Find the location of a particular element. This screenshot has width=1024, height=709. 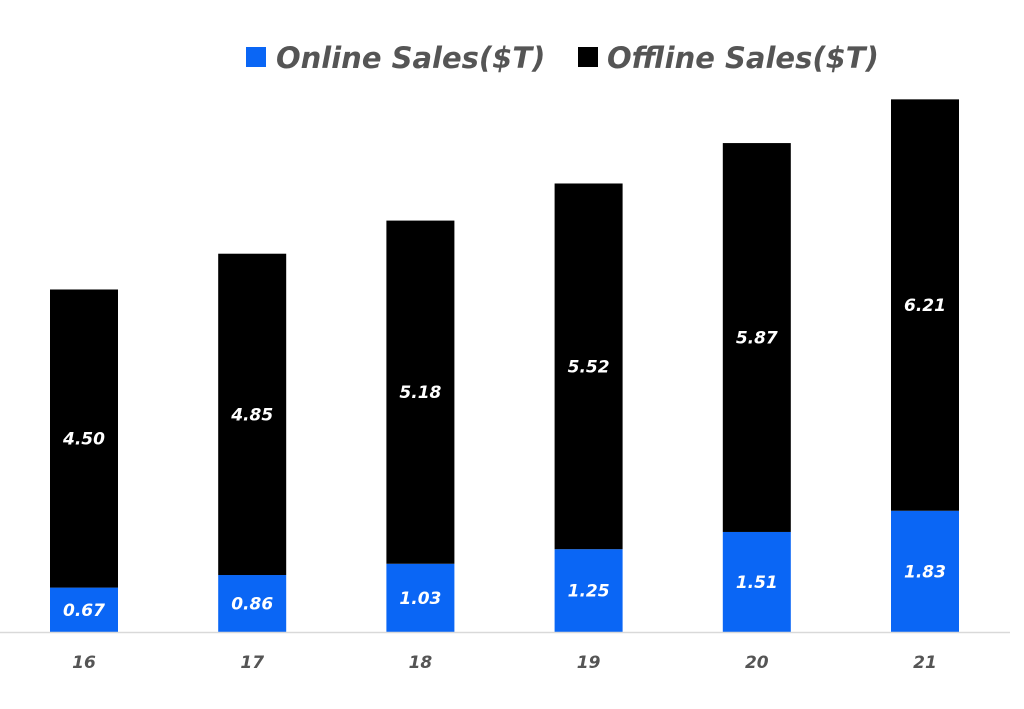

data-label: 6.21 is located at coordinates (925, 306).